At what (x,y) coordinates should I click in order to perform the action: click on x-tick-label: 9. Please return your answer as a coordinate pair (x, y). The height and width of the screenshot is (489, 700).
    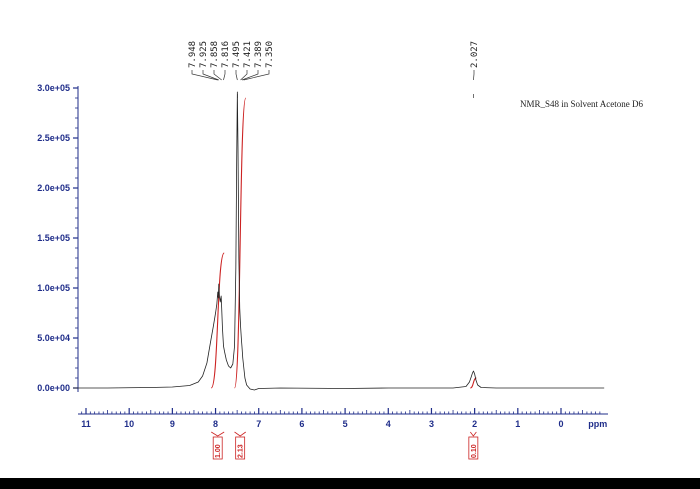
    Looking at the image, I should click on (172, 424).